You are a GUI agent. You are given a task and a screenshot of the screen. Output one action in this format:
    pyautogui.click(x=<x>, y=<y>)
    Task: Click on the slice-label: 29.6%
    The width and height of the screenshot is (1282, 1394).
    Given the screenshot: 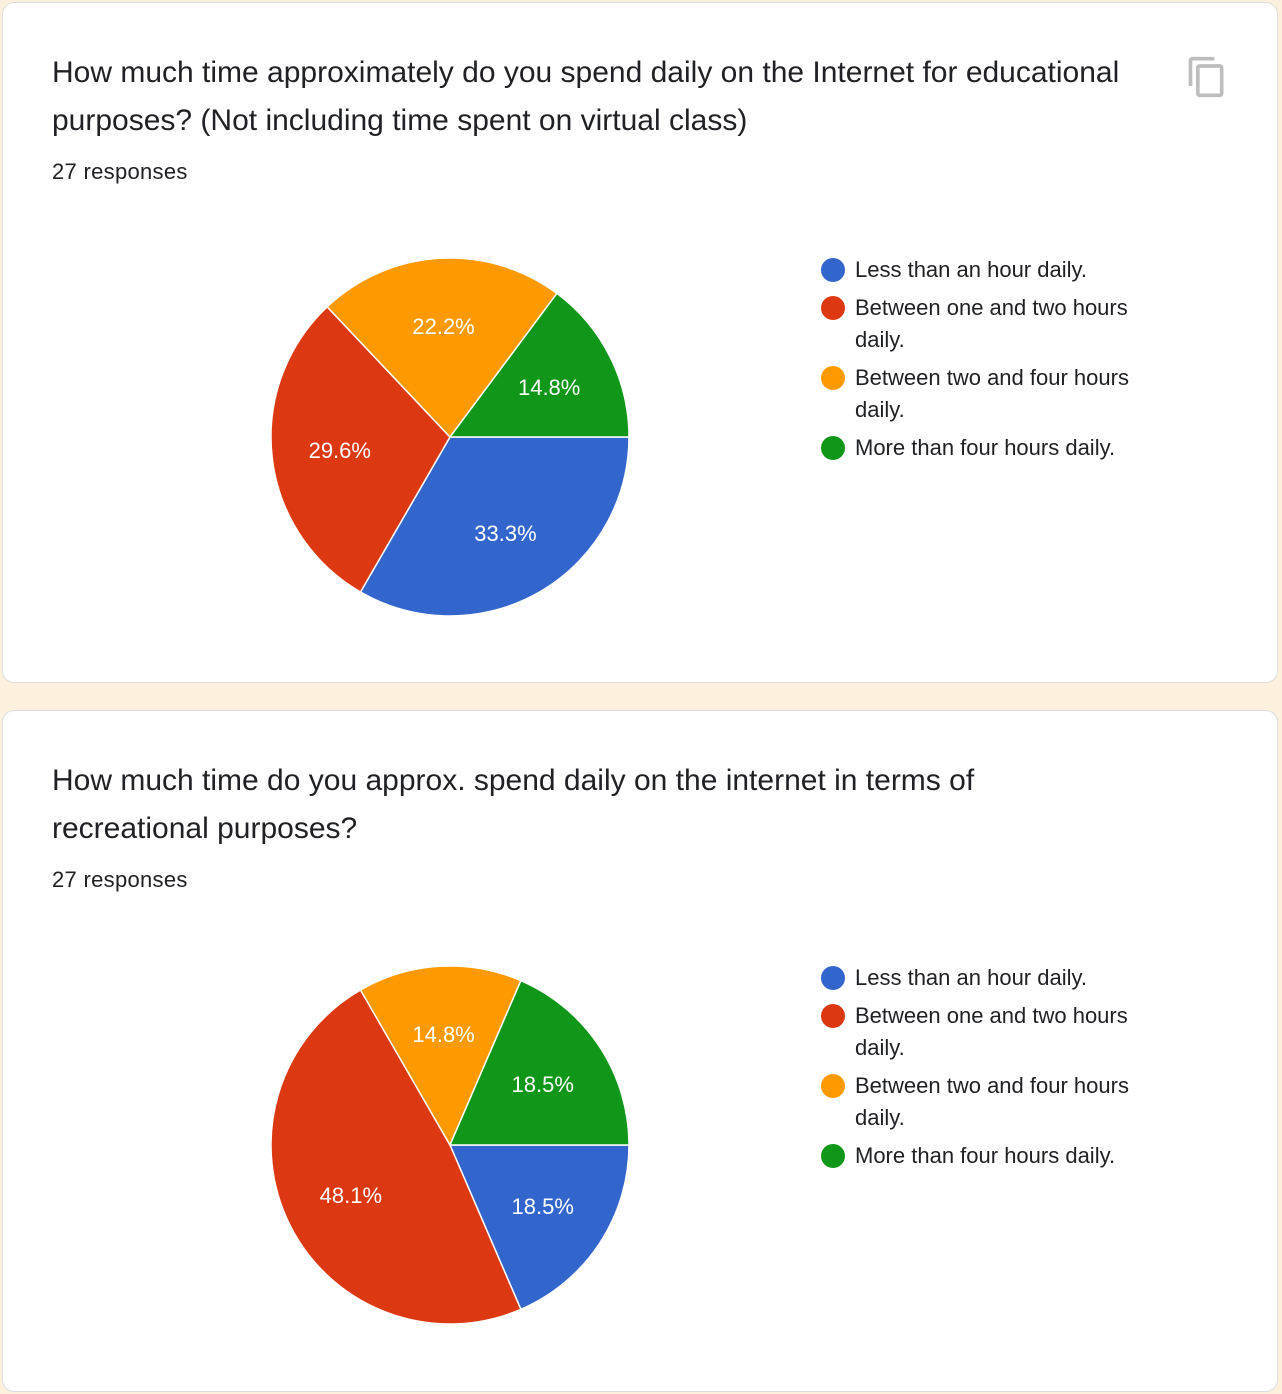 What is the action you would take?
    pyautogui.click(x=340, y=450)
    